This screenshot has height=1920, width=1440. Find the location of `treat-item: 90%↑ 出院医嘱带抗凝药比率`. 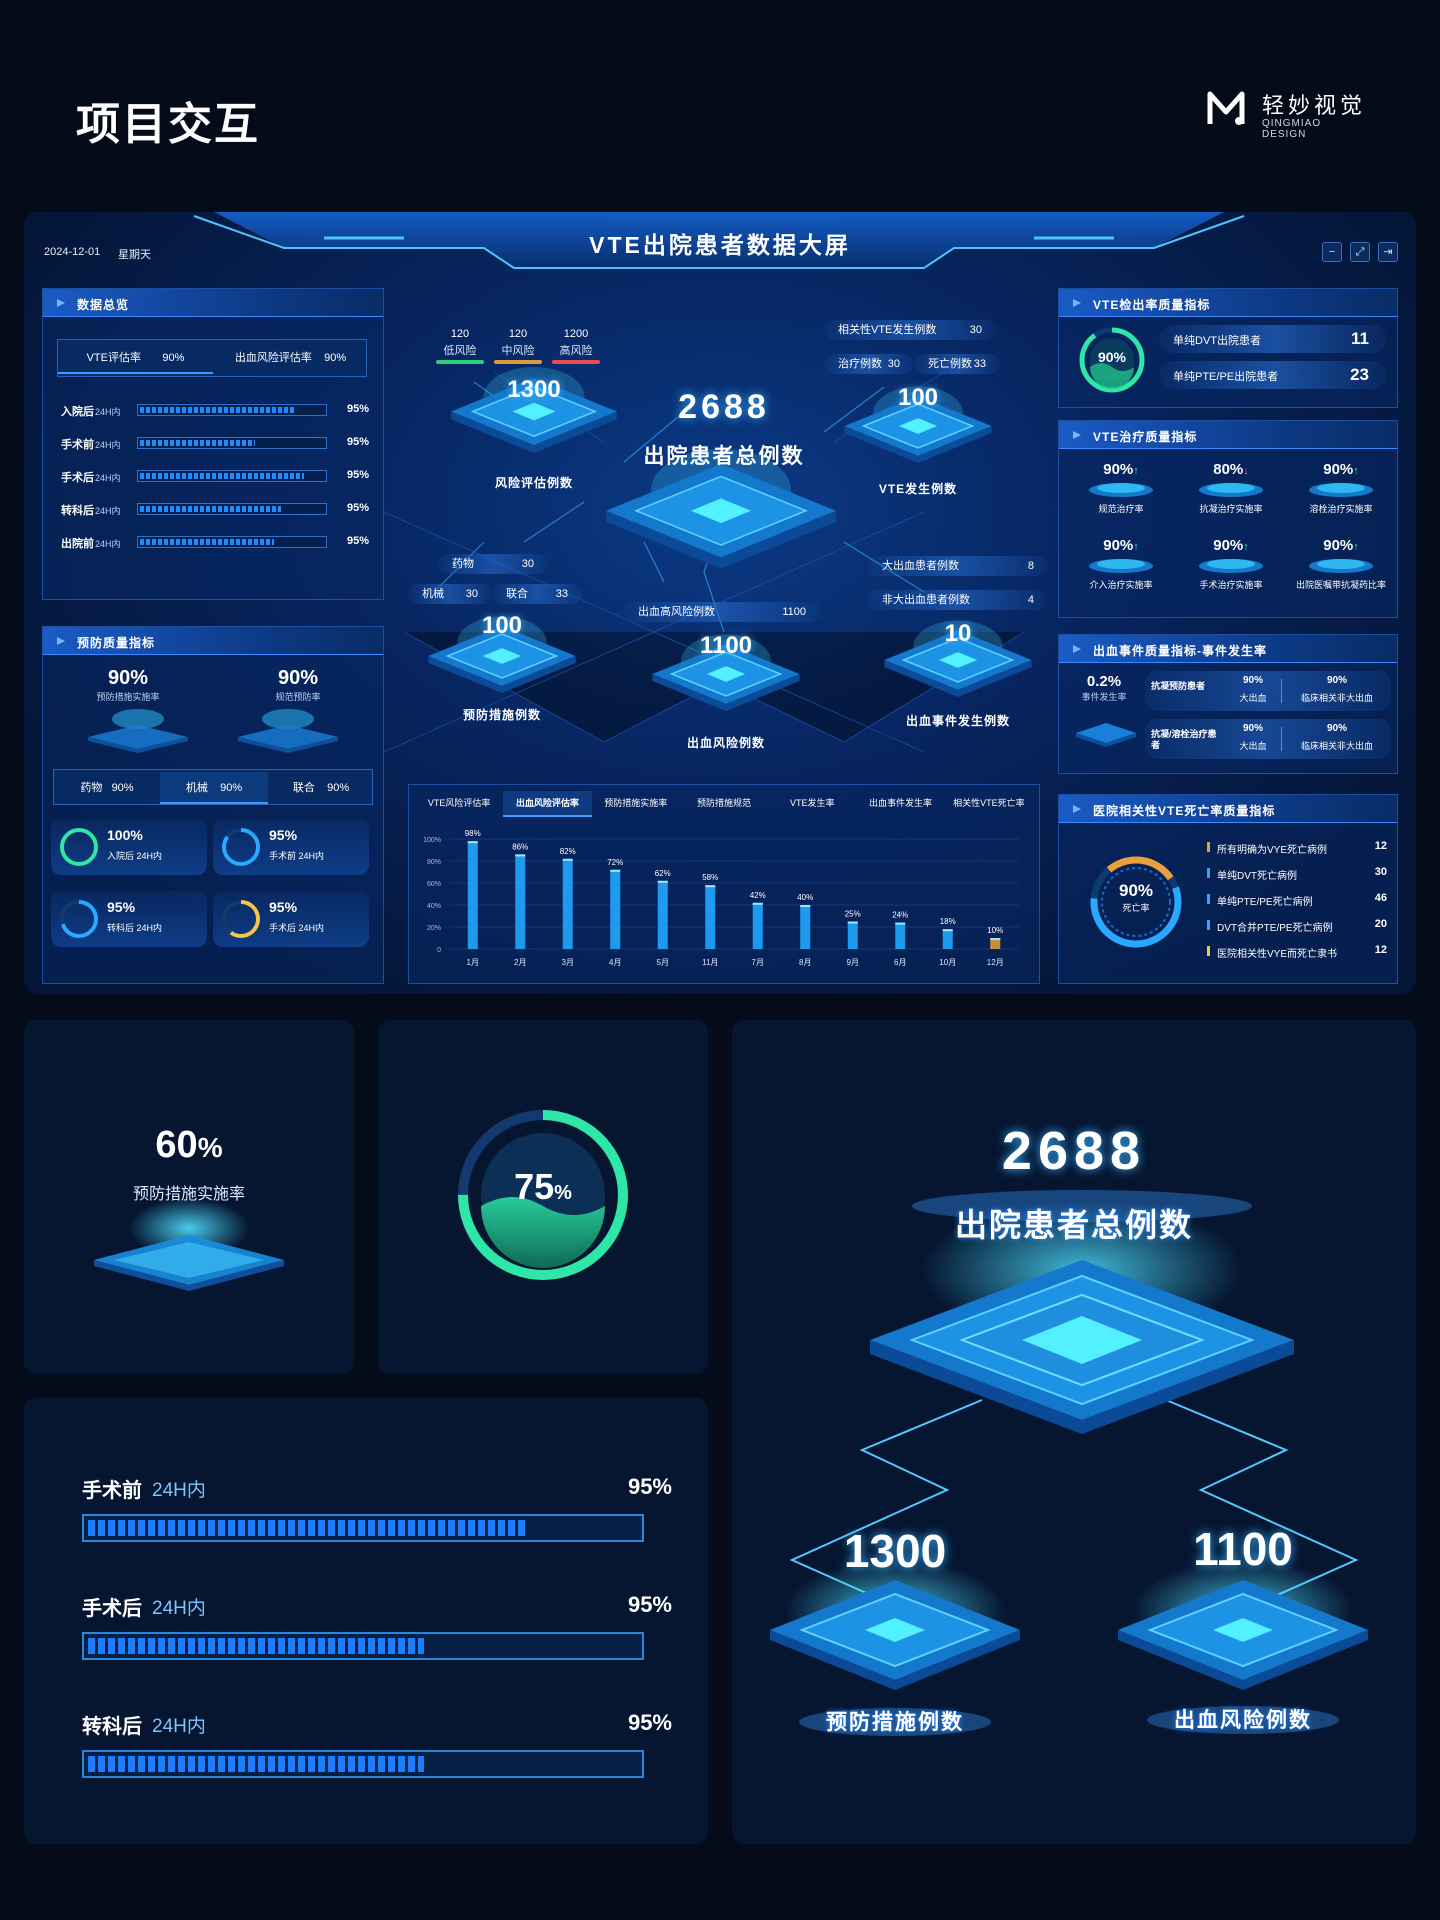

treat-item: 90%↑ 出院医嘱带抗凝药比率 is located at coordinates (1341, 573).